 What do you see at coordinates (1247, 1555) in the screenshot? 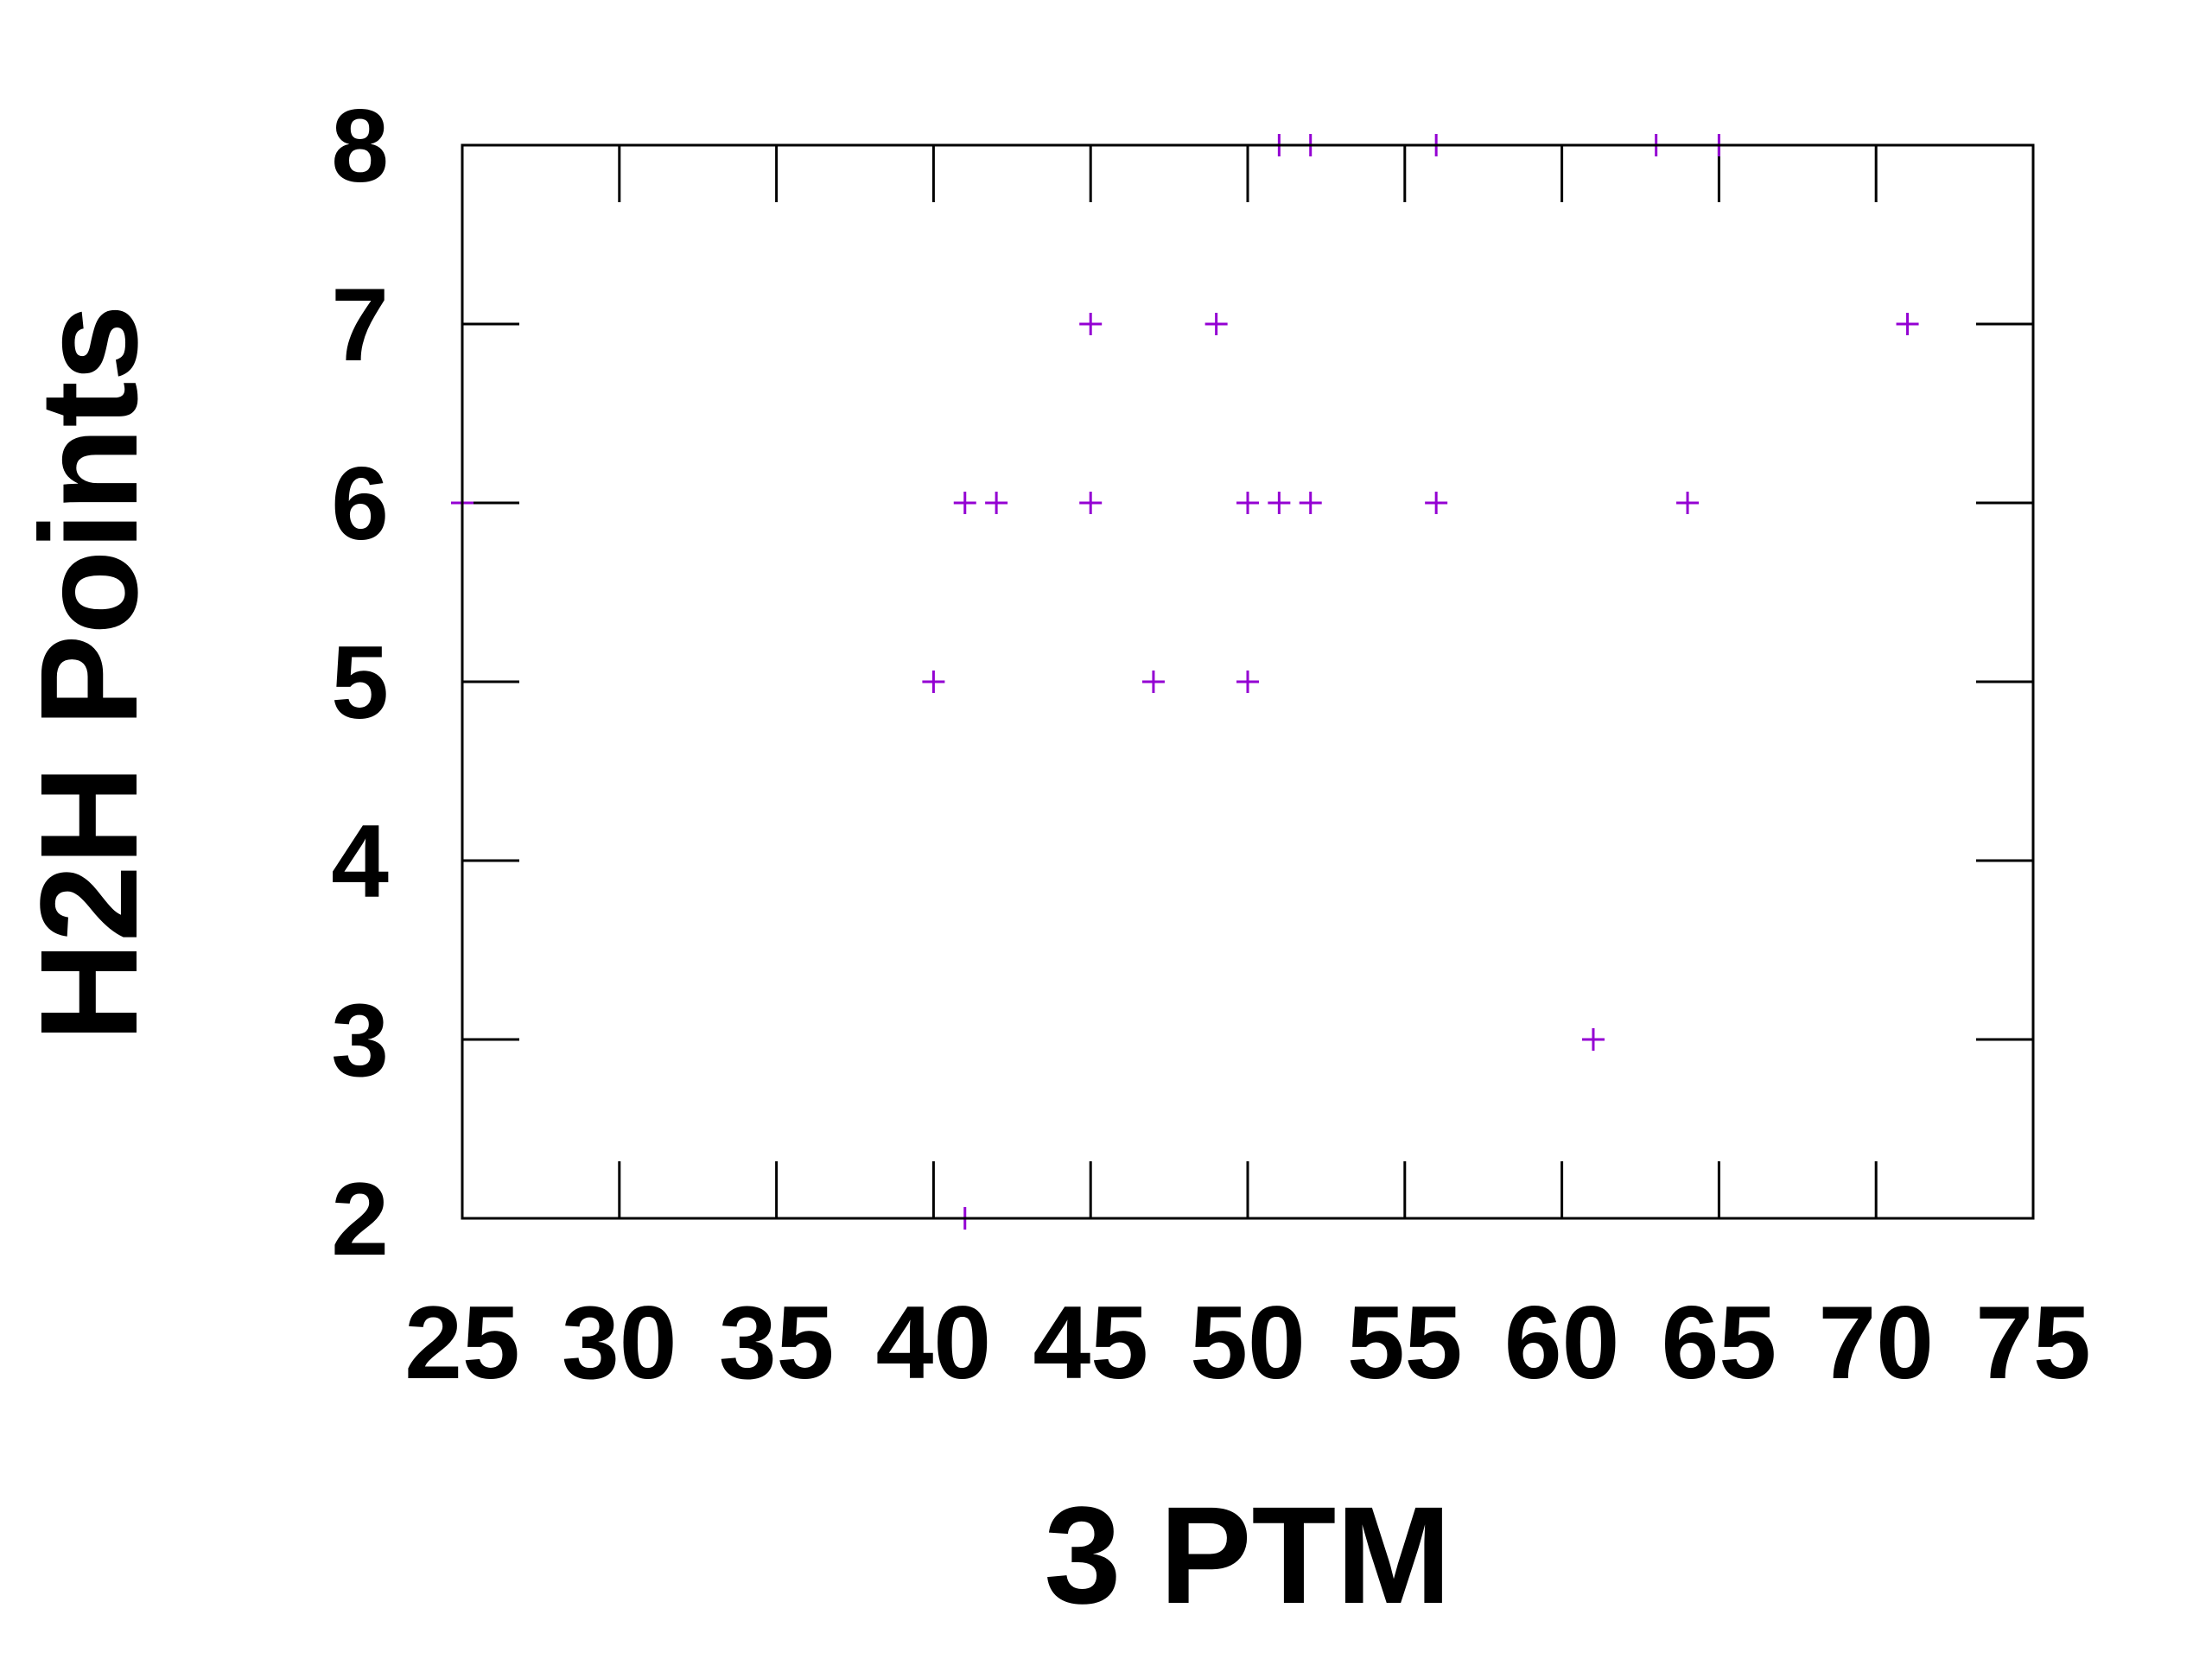
I see `x-axis-title: 3 PTM` at bounding box center [1247, 1555].